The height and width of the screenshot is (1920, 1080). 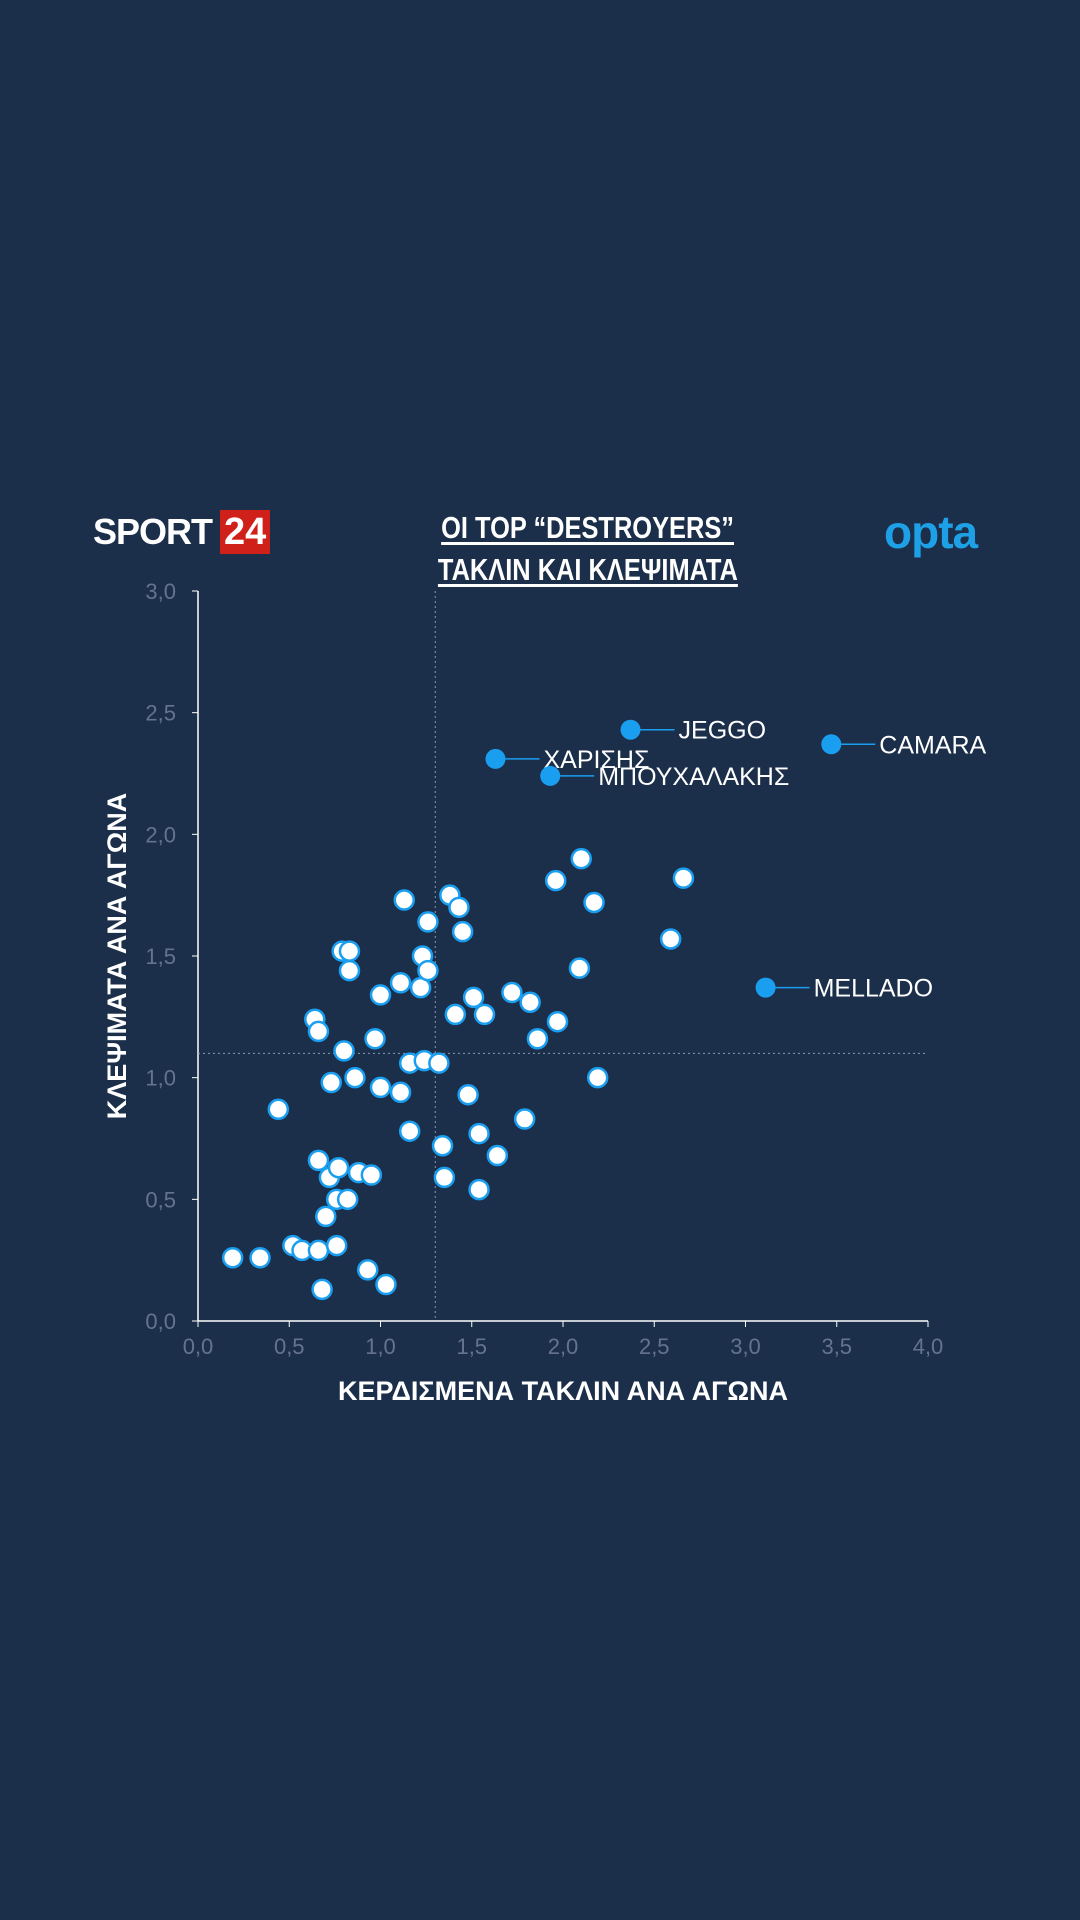 I want to click on highlight-point-label: CAMARA, so click(x=932, y=745).